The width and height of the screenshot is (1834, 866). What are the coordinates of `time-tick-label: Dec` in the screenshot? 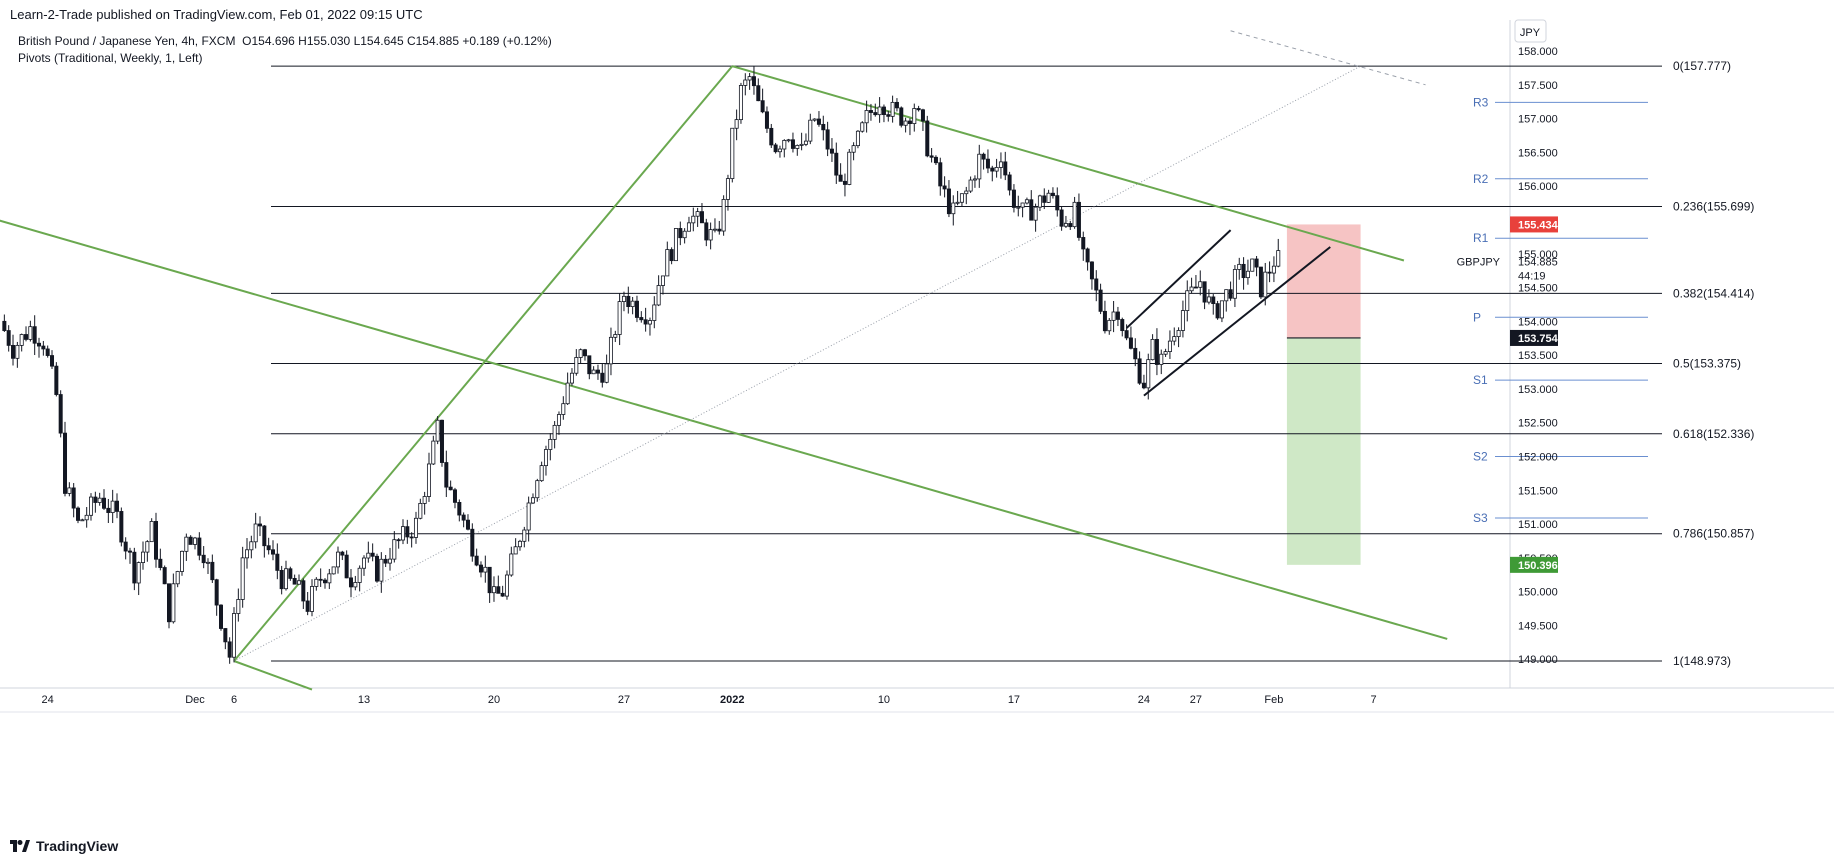 It's located at (195, 700).